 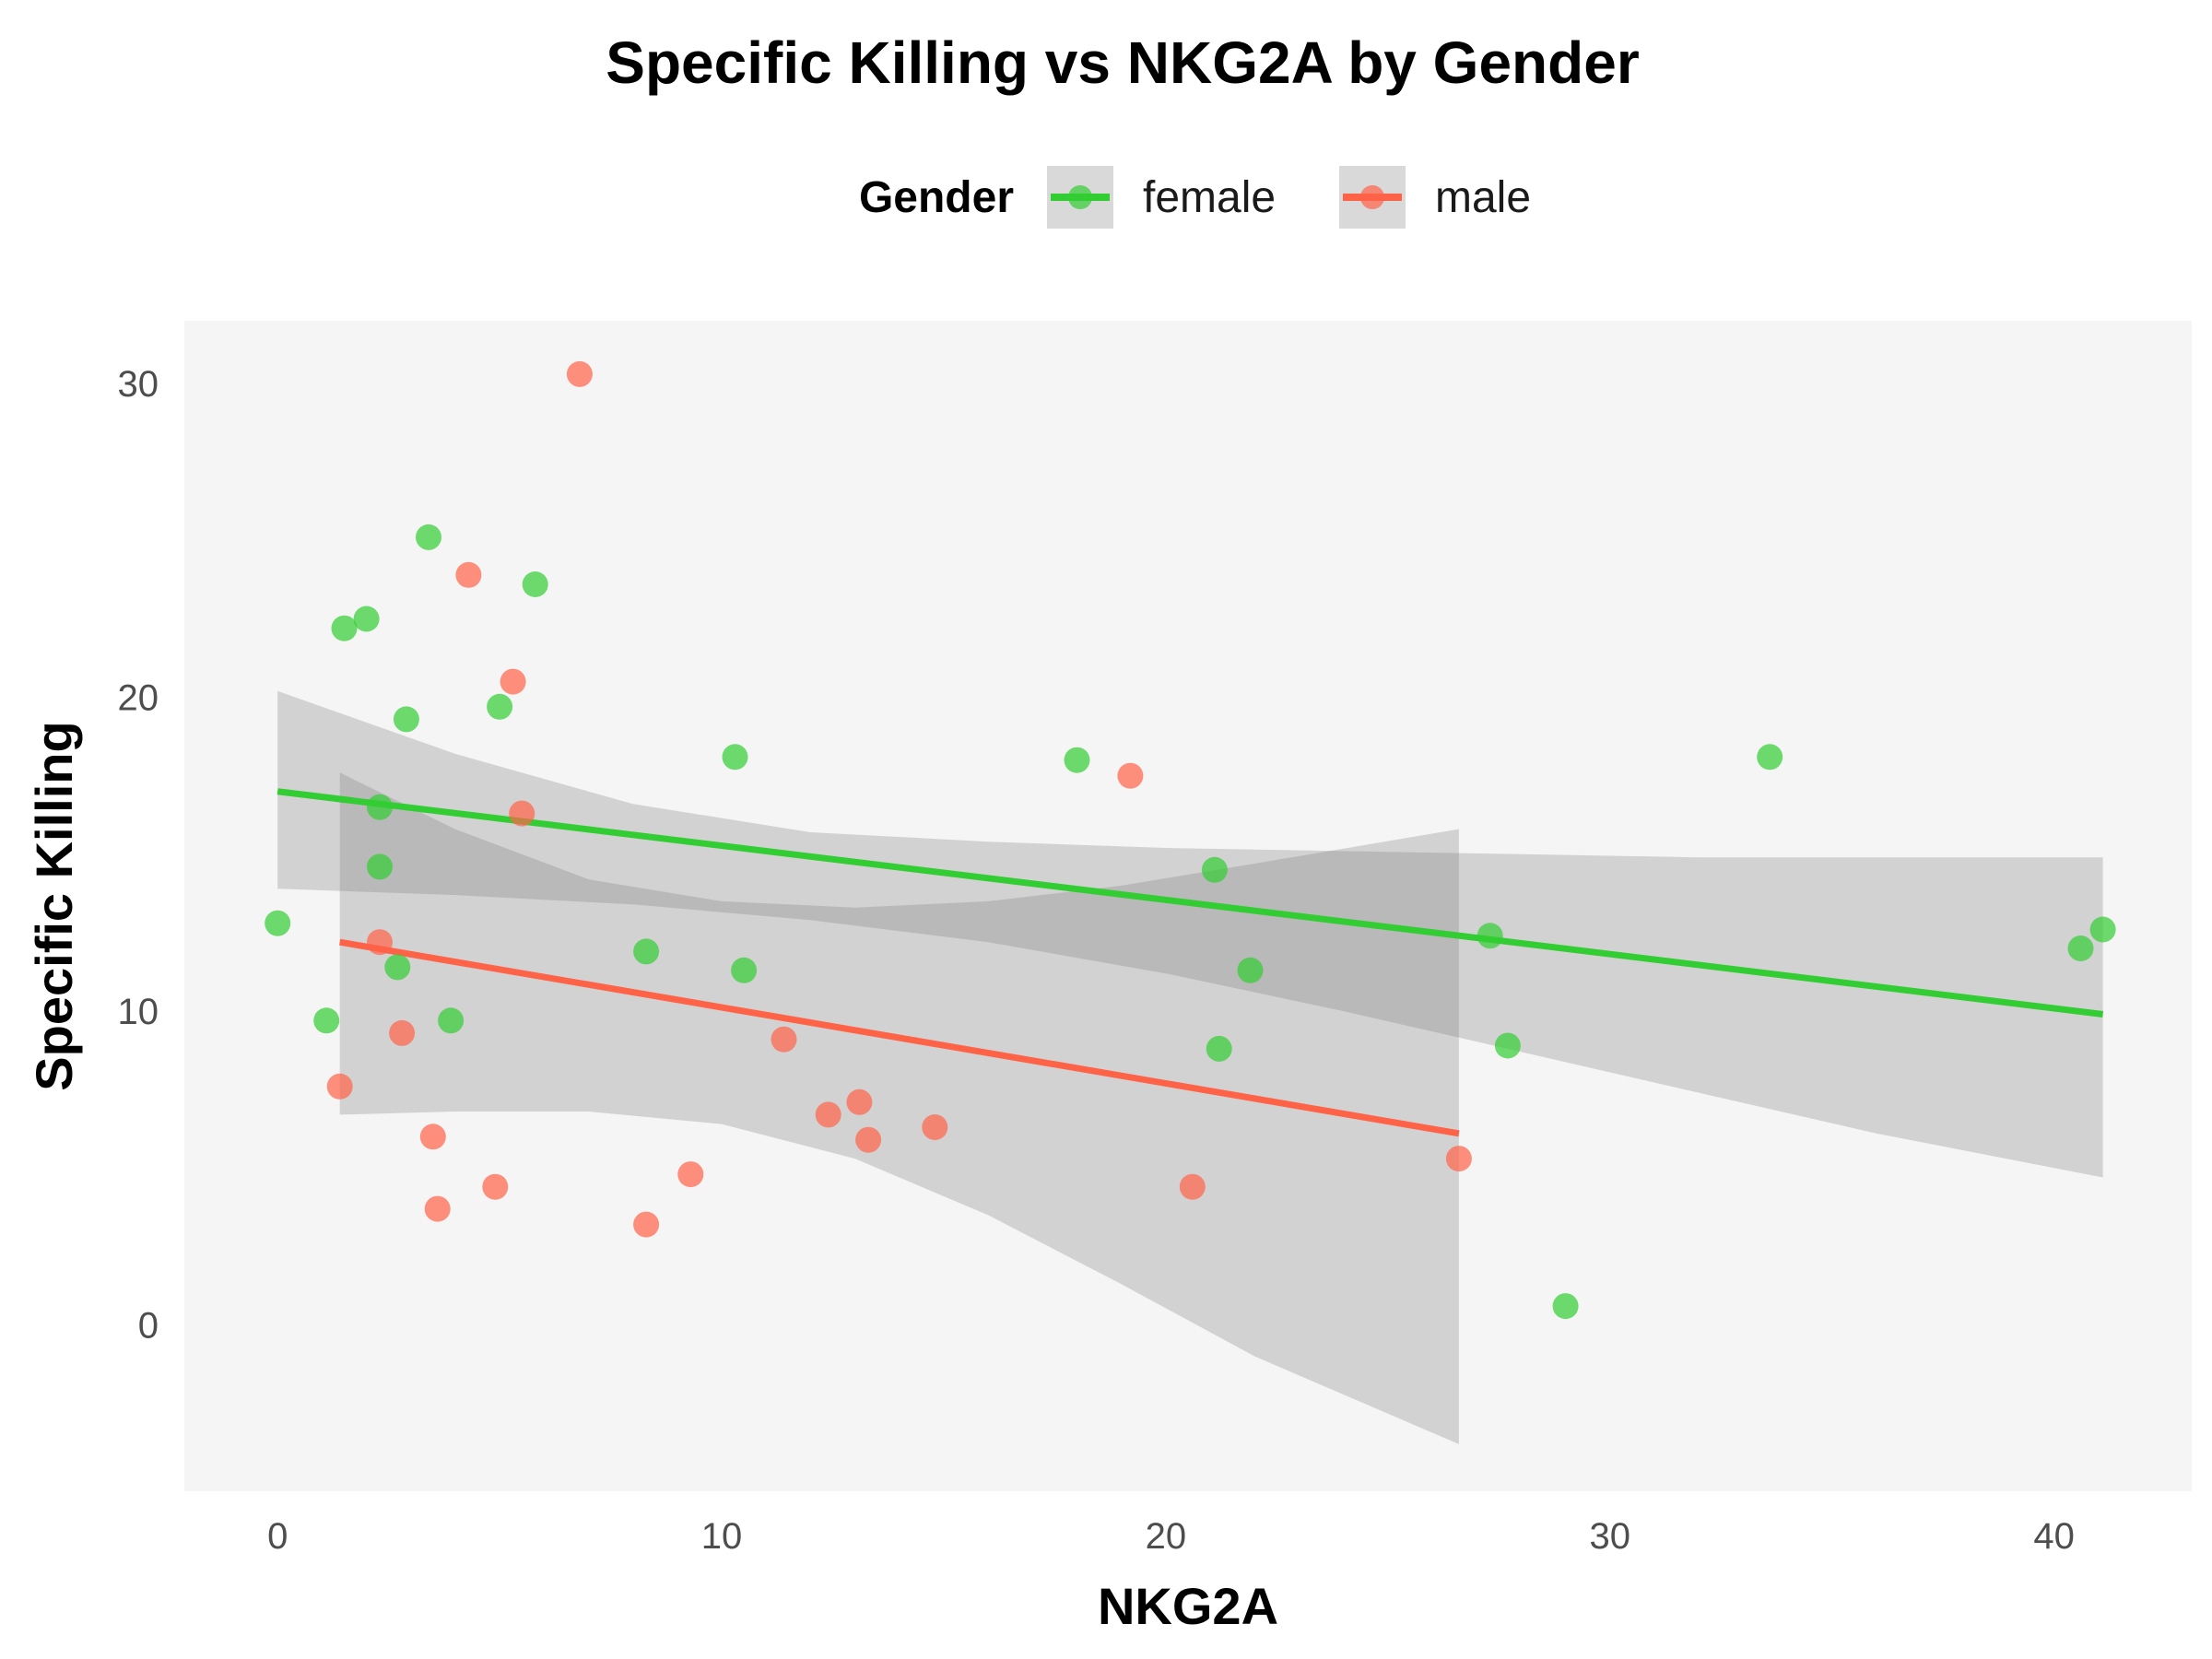 What do you see at coordinates (1188, 1606) in the screenshot?
I see `x-axis-title: NKG2A` at bounding box center [1188, 1606].